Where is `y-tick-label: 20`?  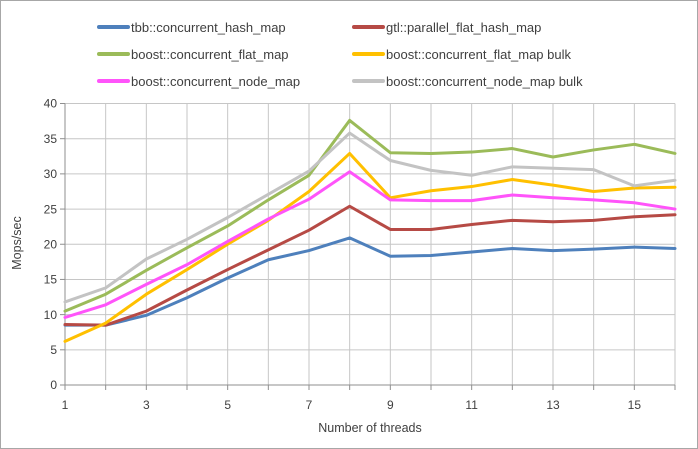
y-tick-label: 20 is located at coordinates (51, 244).